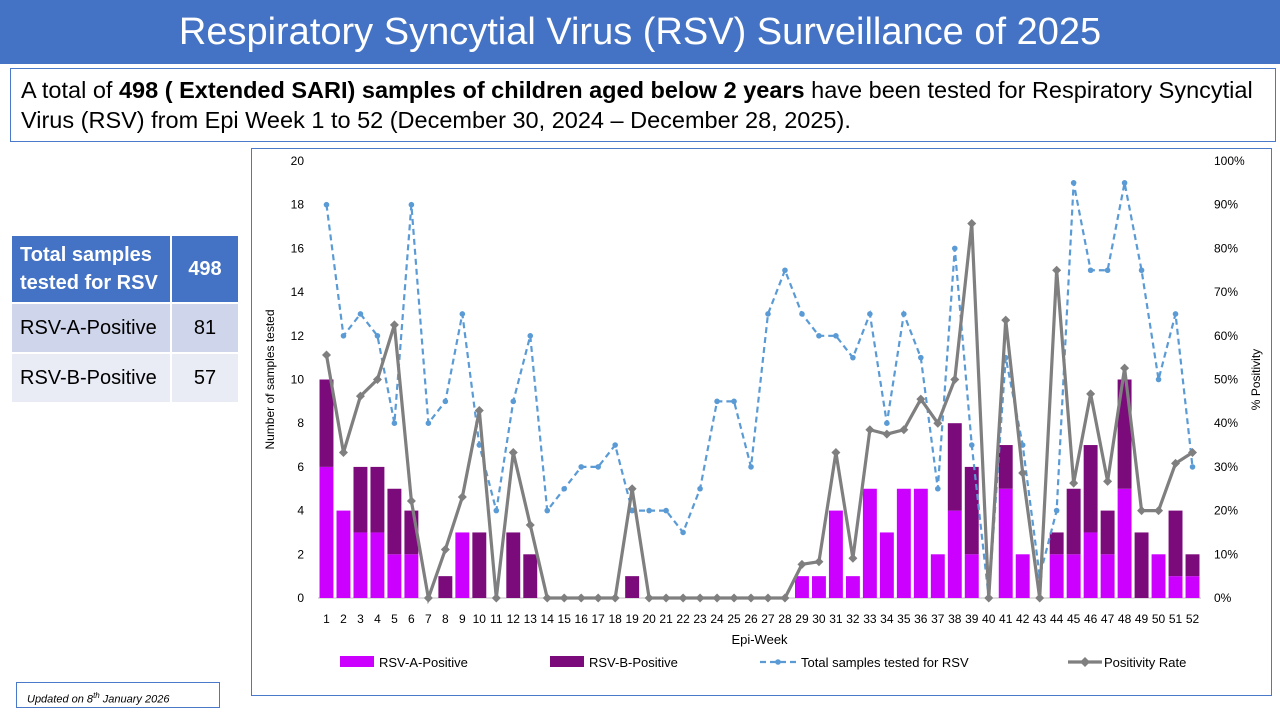 The height and width of the screenshot is (720, 1280). What do you see at coordinates (394, 619) in the screenshot?
I see `x-tick-label: 5` at bounding box center [394, 619].